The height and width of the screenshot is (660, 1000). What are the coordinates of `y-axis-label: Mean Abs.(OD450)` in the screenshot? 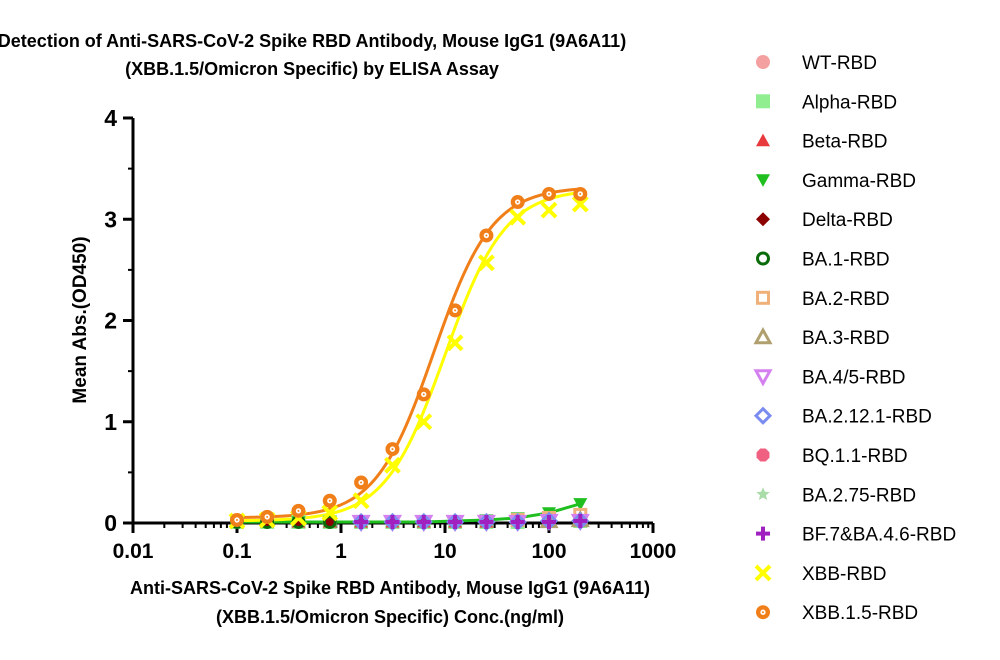 It's located at (80, 319).